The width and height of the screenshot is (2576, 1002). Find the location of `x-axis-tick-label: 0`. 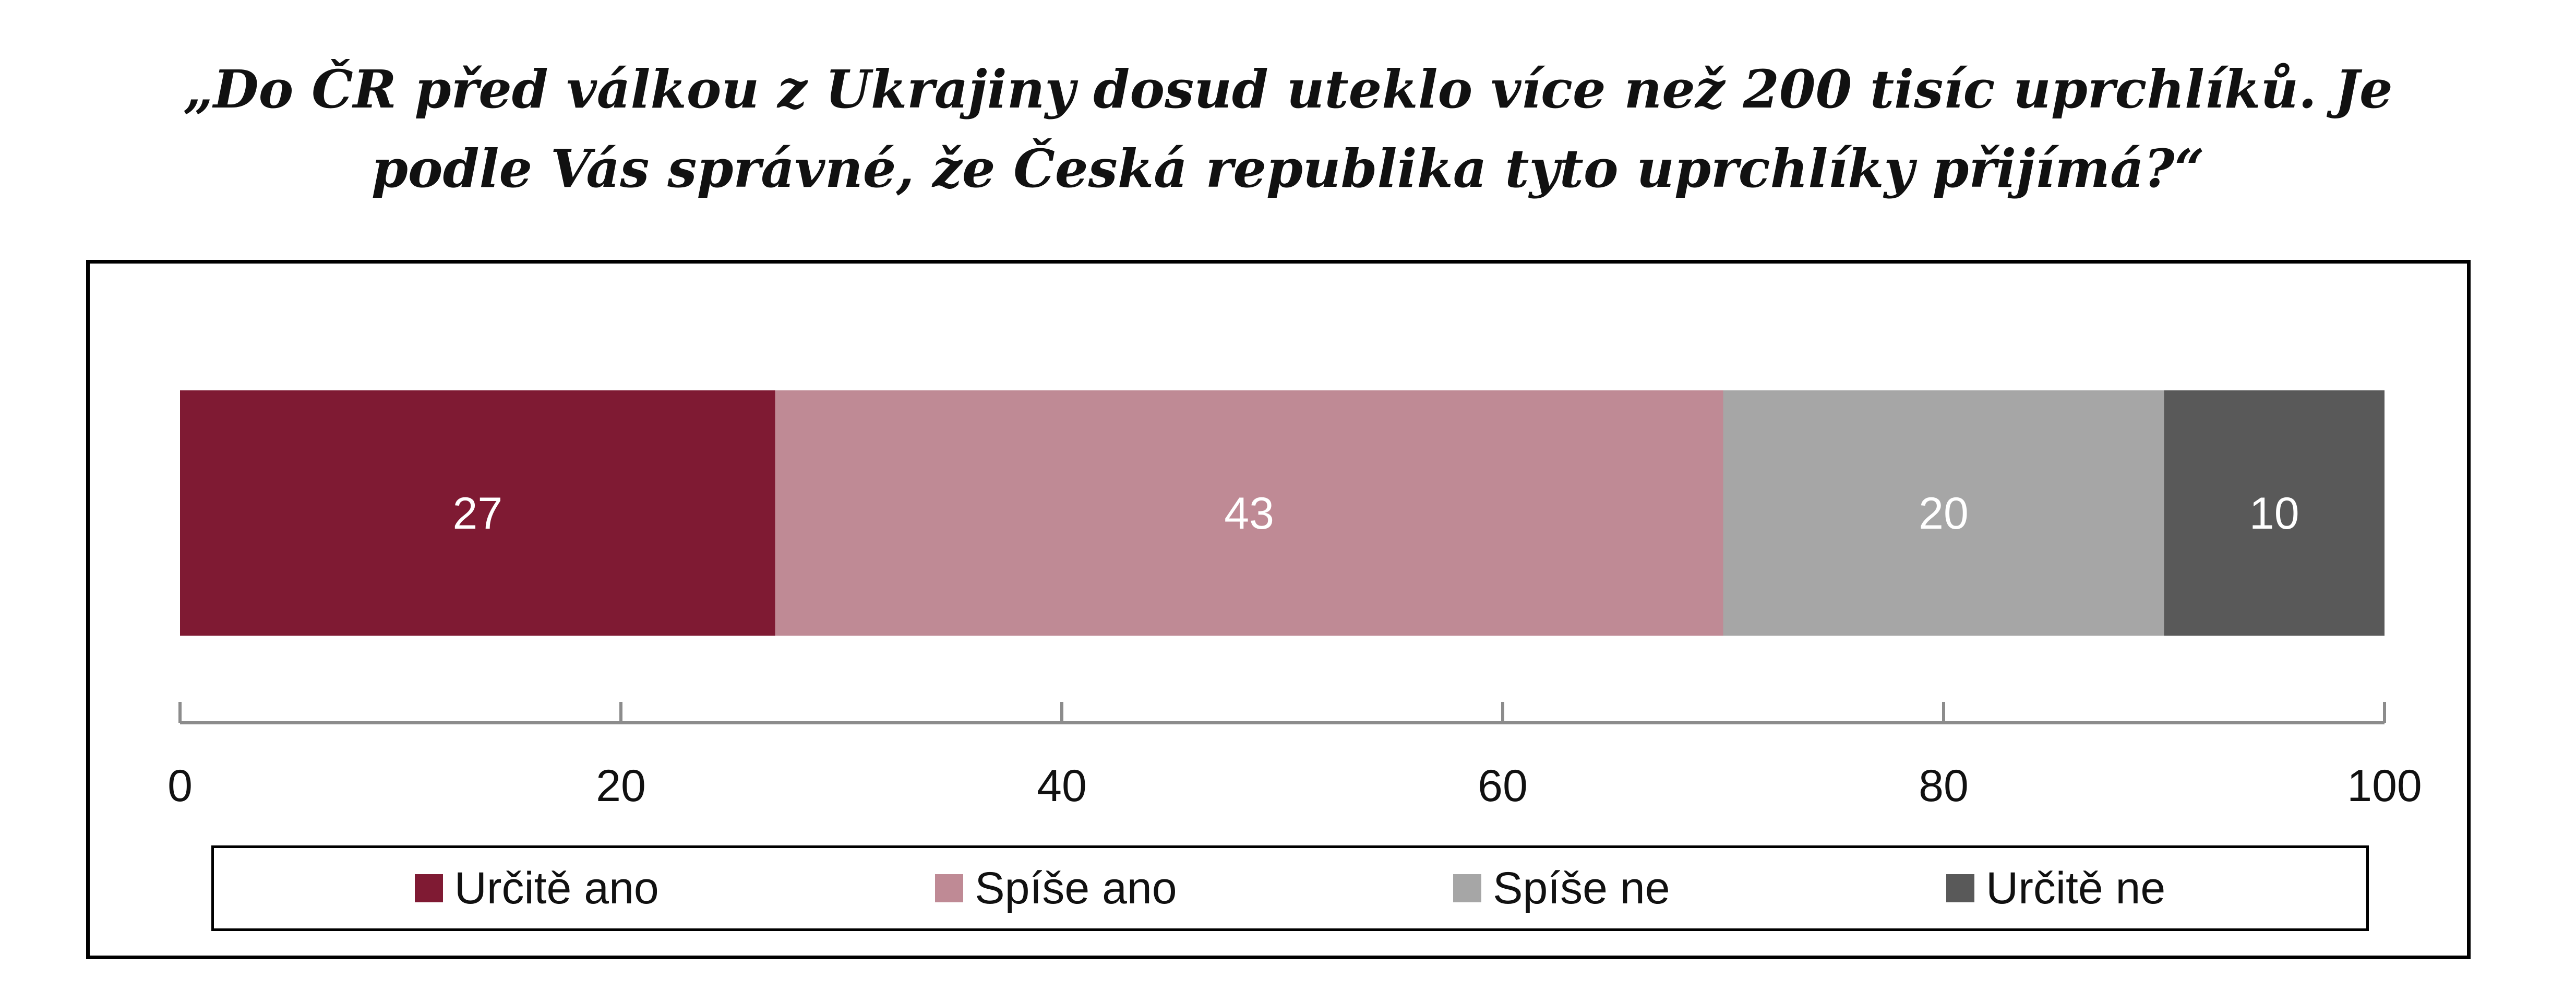

x-axis-tick-label: 0 is located at coordinates (180, 786).